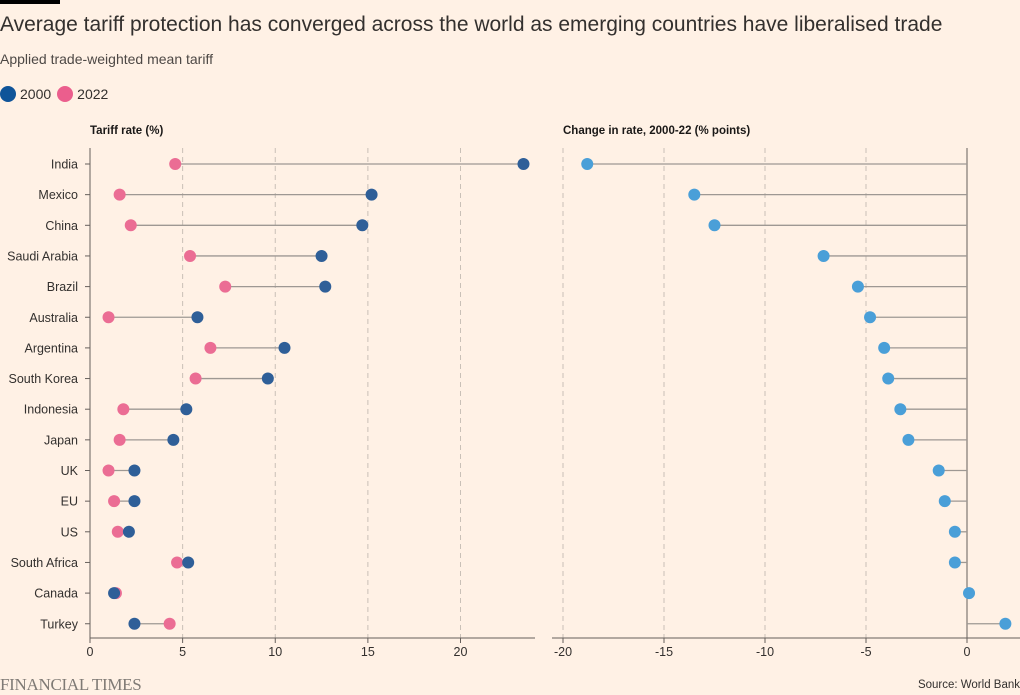 This screenshot has width=1020, height=695. What do you see at coordinates (117, 531) in the screenshot?
I see `point-2022-us` at bounding box center [117, 531].